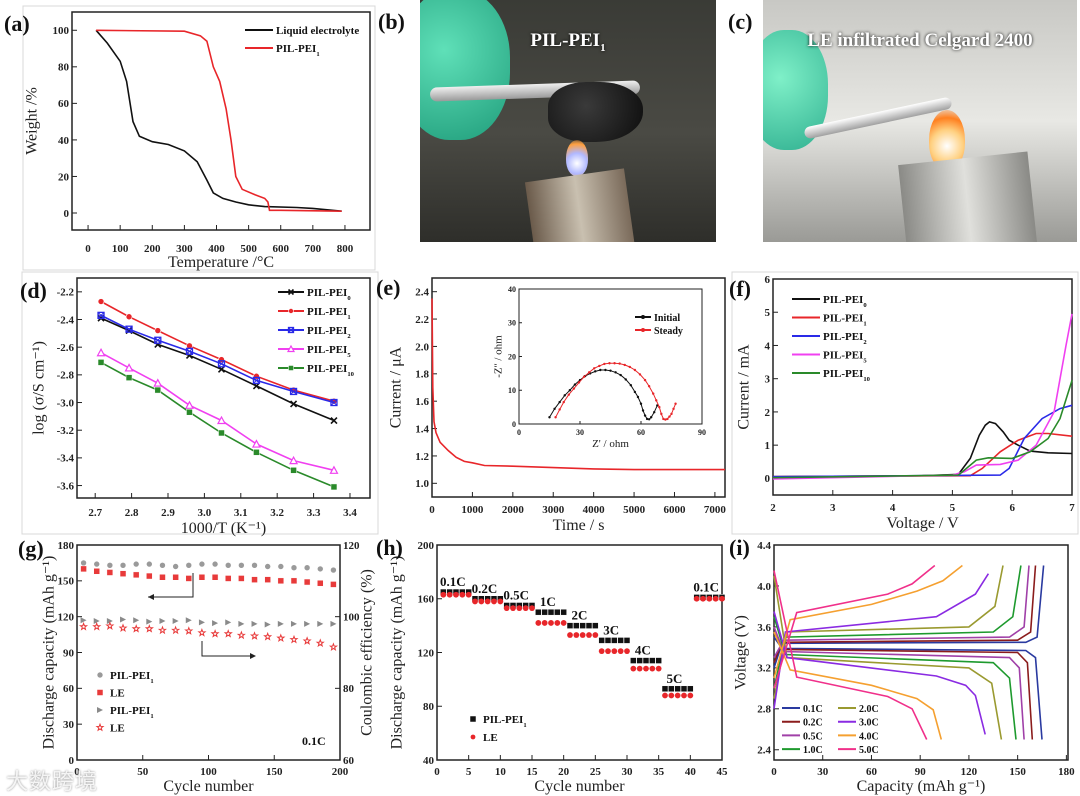  What do you see at coordinates (426, 600) in the screenshot?
I see `y-tick-label: 160` at bounding box center [426, 600].